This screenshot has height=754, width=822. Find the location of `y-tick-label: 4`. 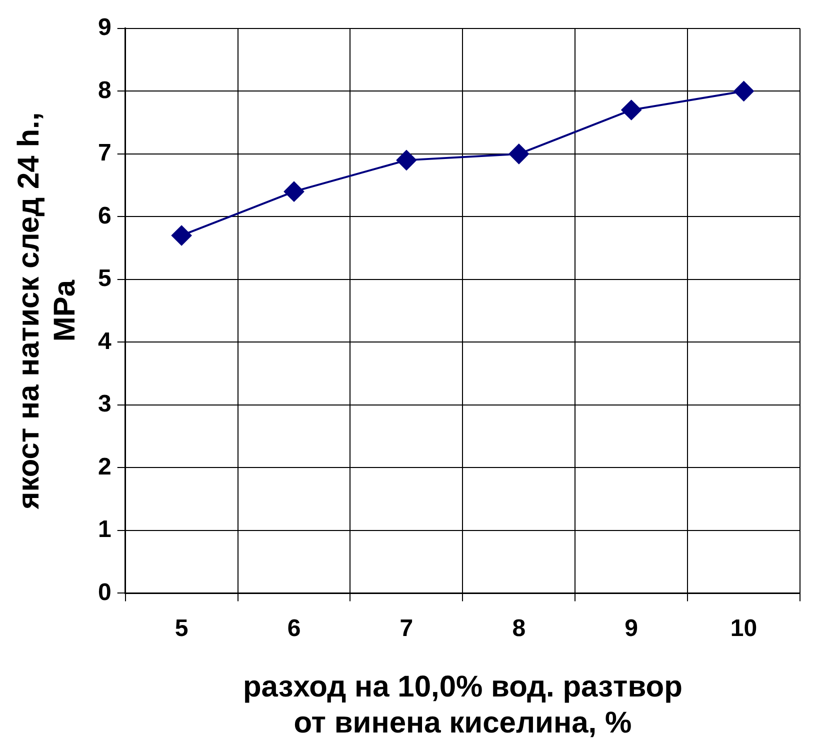

y-tick-label: 4 is located at coordinates (105, 341).